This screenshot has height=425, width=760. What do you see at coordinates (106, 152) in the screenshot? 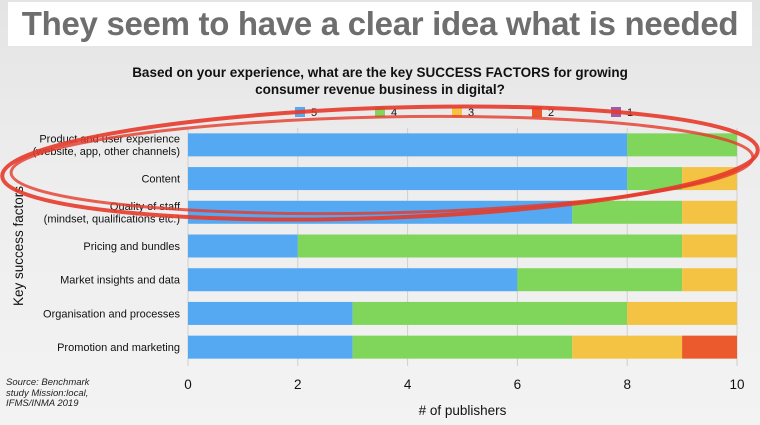
I see `category-label-0-1: (website, app, other channels)` at bounding box center [106, 152].